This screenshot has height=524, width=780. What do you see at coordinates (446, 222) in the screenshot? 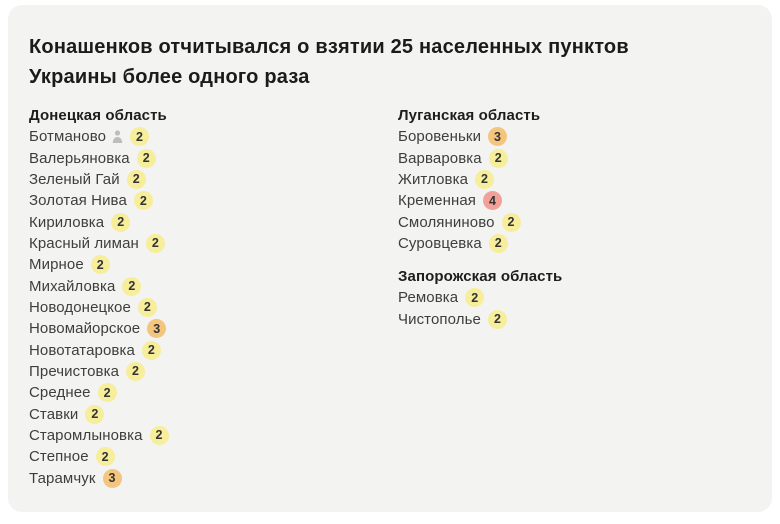
I see `settlement-name: Смоляниново` at bounding box center [446, 222].